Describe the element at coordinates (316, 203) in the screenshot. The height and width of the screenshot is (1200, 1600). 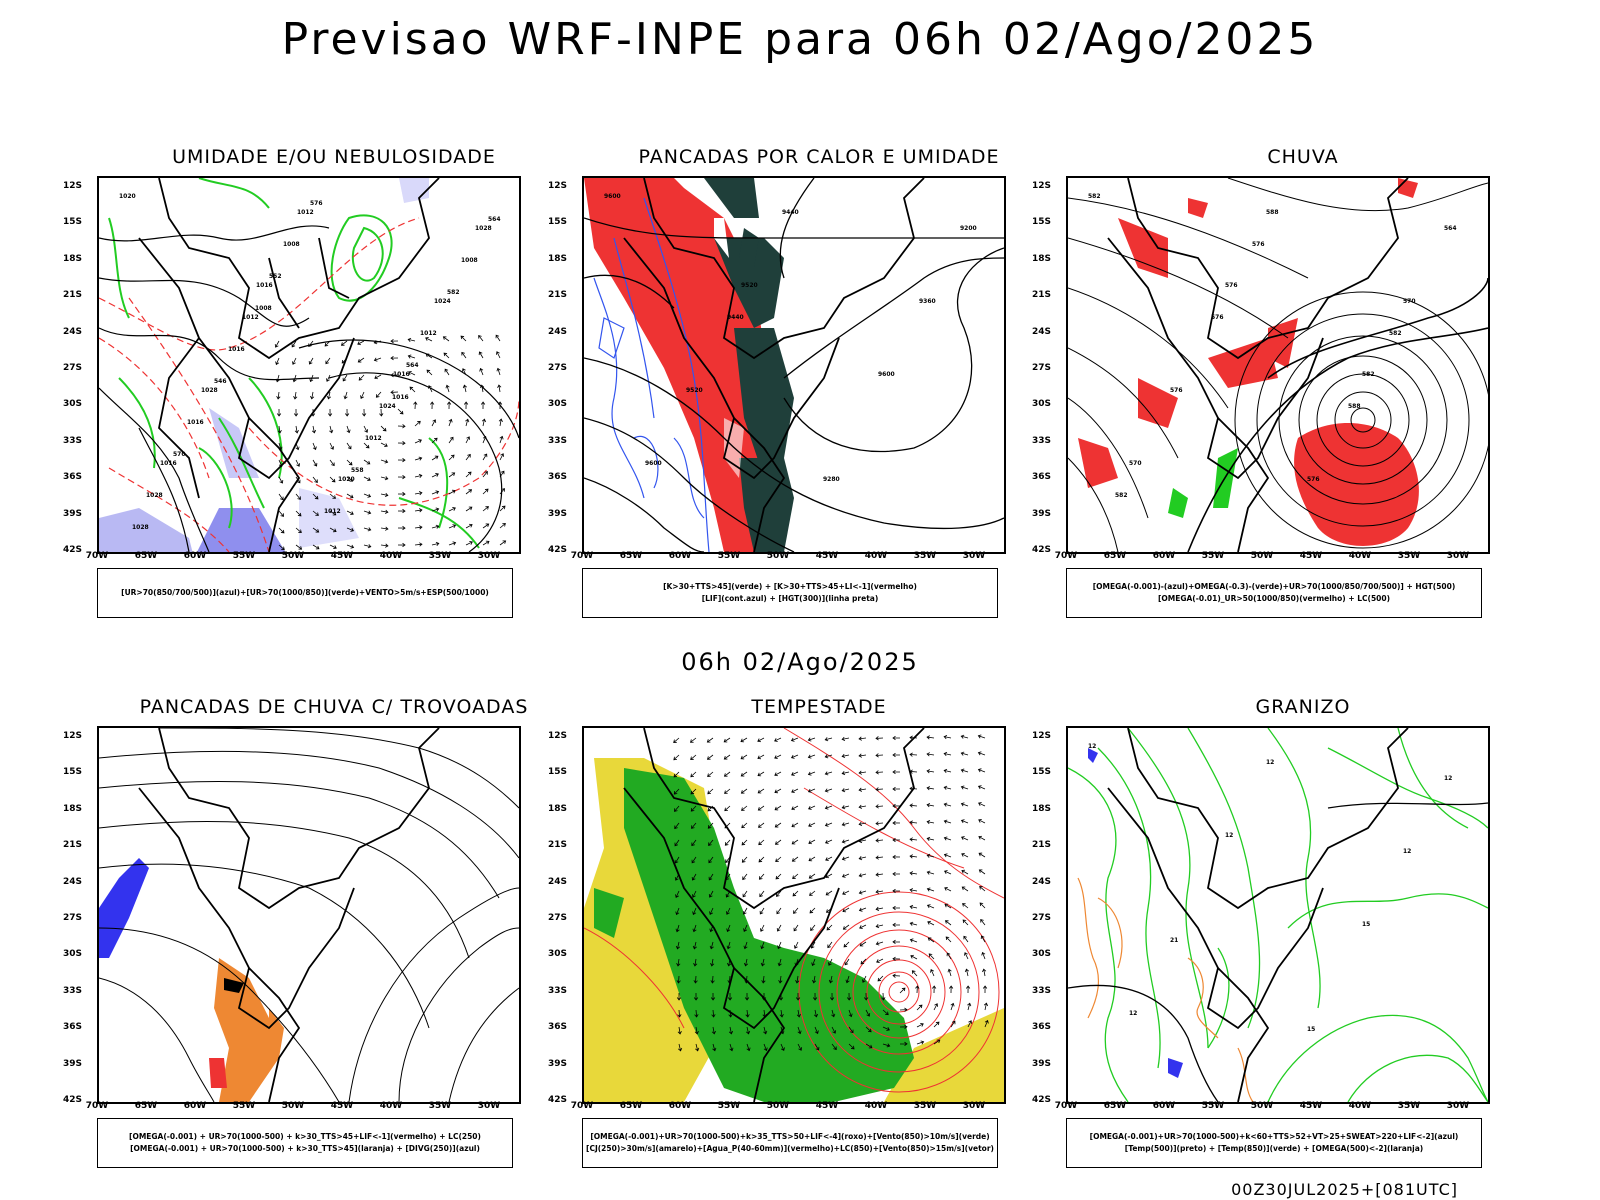
I see `contour-label: 576` at that location.